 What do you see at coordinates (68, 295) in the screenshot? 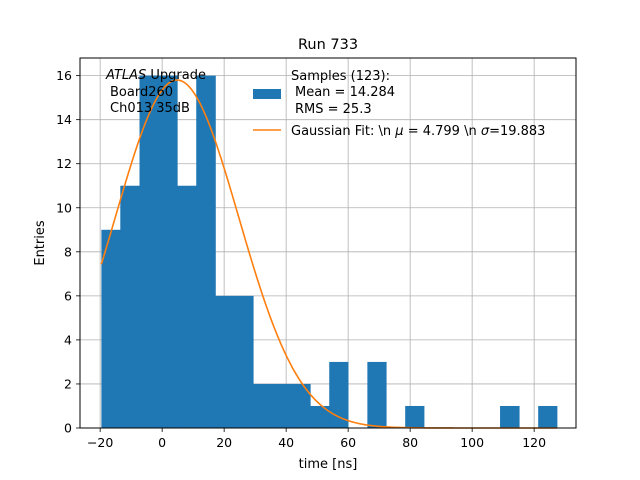
I see `y-tick-label: 6` at bounding box center [68, 295].